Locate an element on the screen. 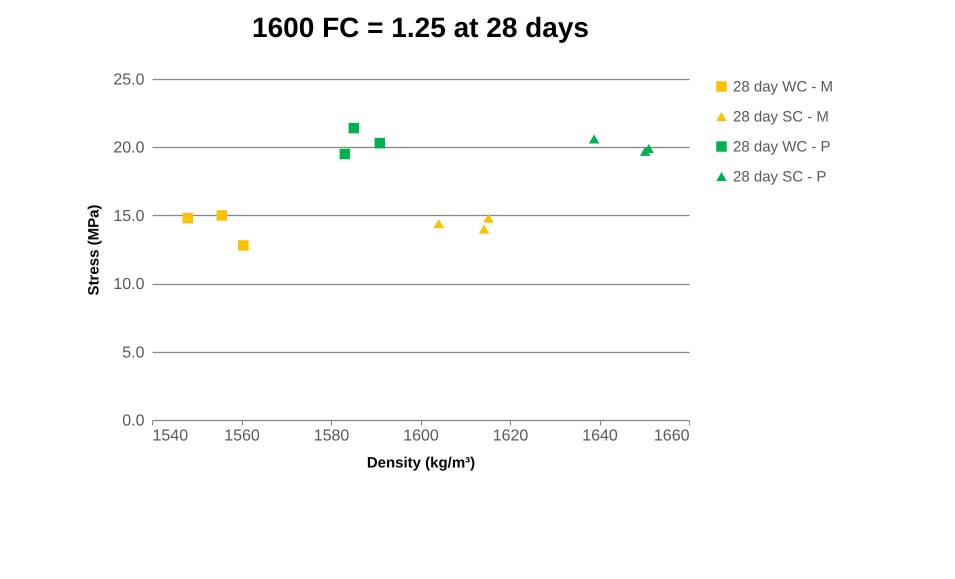 Image resolution: width=955 pixels, height=579 pixels. y-tick-label: 0.0 is located at coordinates (133, 421).